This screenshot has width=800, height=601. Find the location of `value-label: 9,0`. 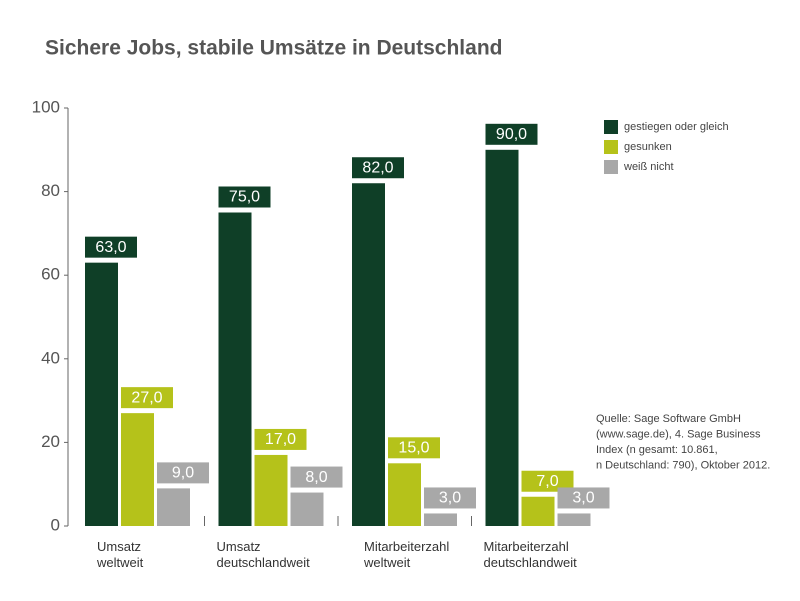

value-label: 9,0 is located at coordinates (183, 473).